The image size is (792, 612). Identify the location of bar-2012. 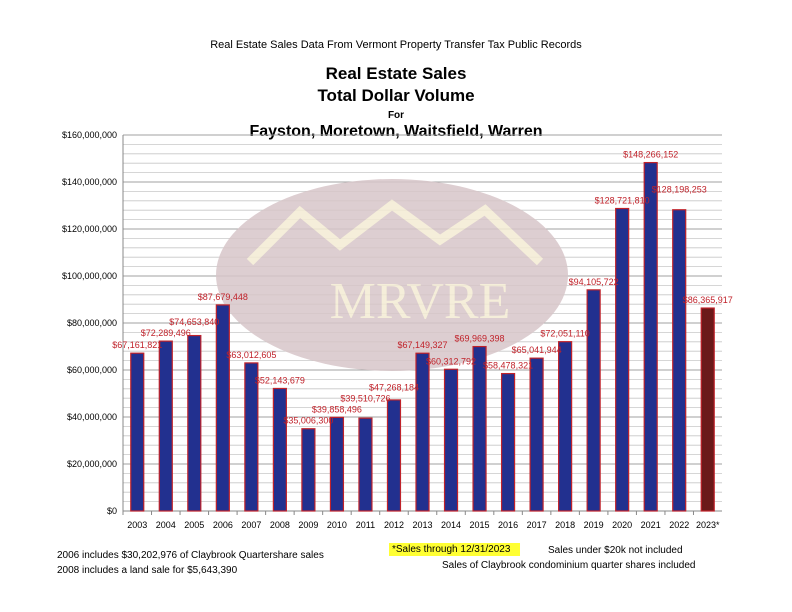
(394, 455).